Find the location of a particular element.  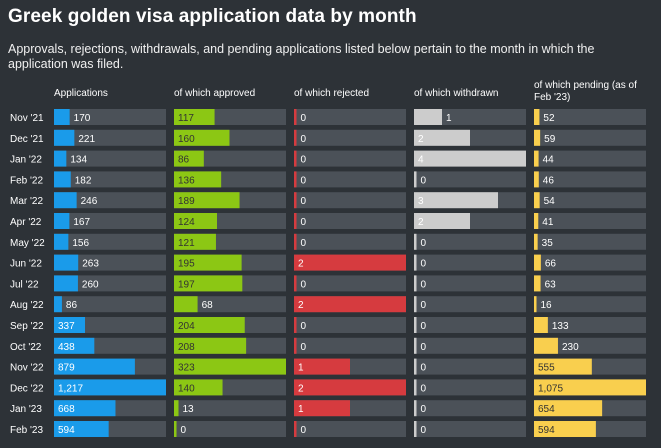

column-header-applications: Applications is located at coordinates (81, 93).